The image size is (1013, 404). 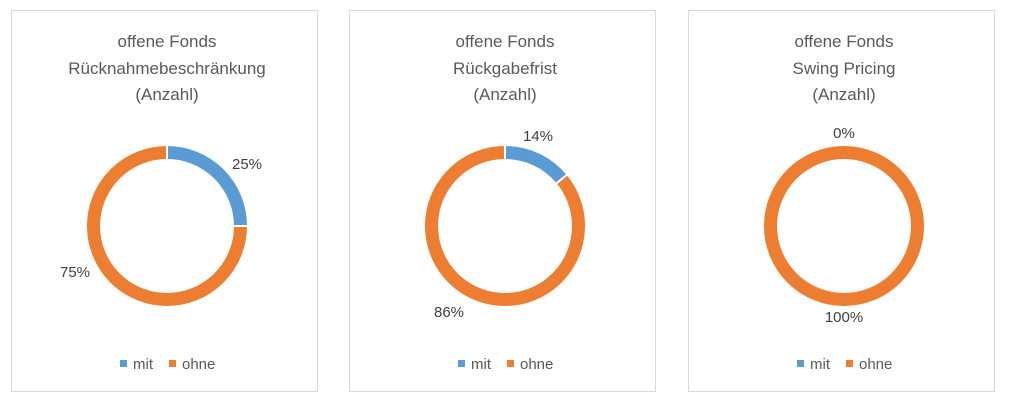 I want to click on chart-title-line: Rücknahmebeschränkung, so click(x=167, y=68).